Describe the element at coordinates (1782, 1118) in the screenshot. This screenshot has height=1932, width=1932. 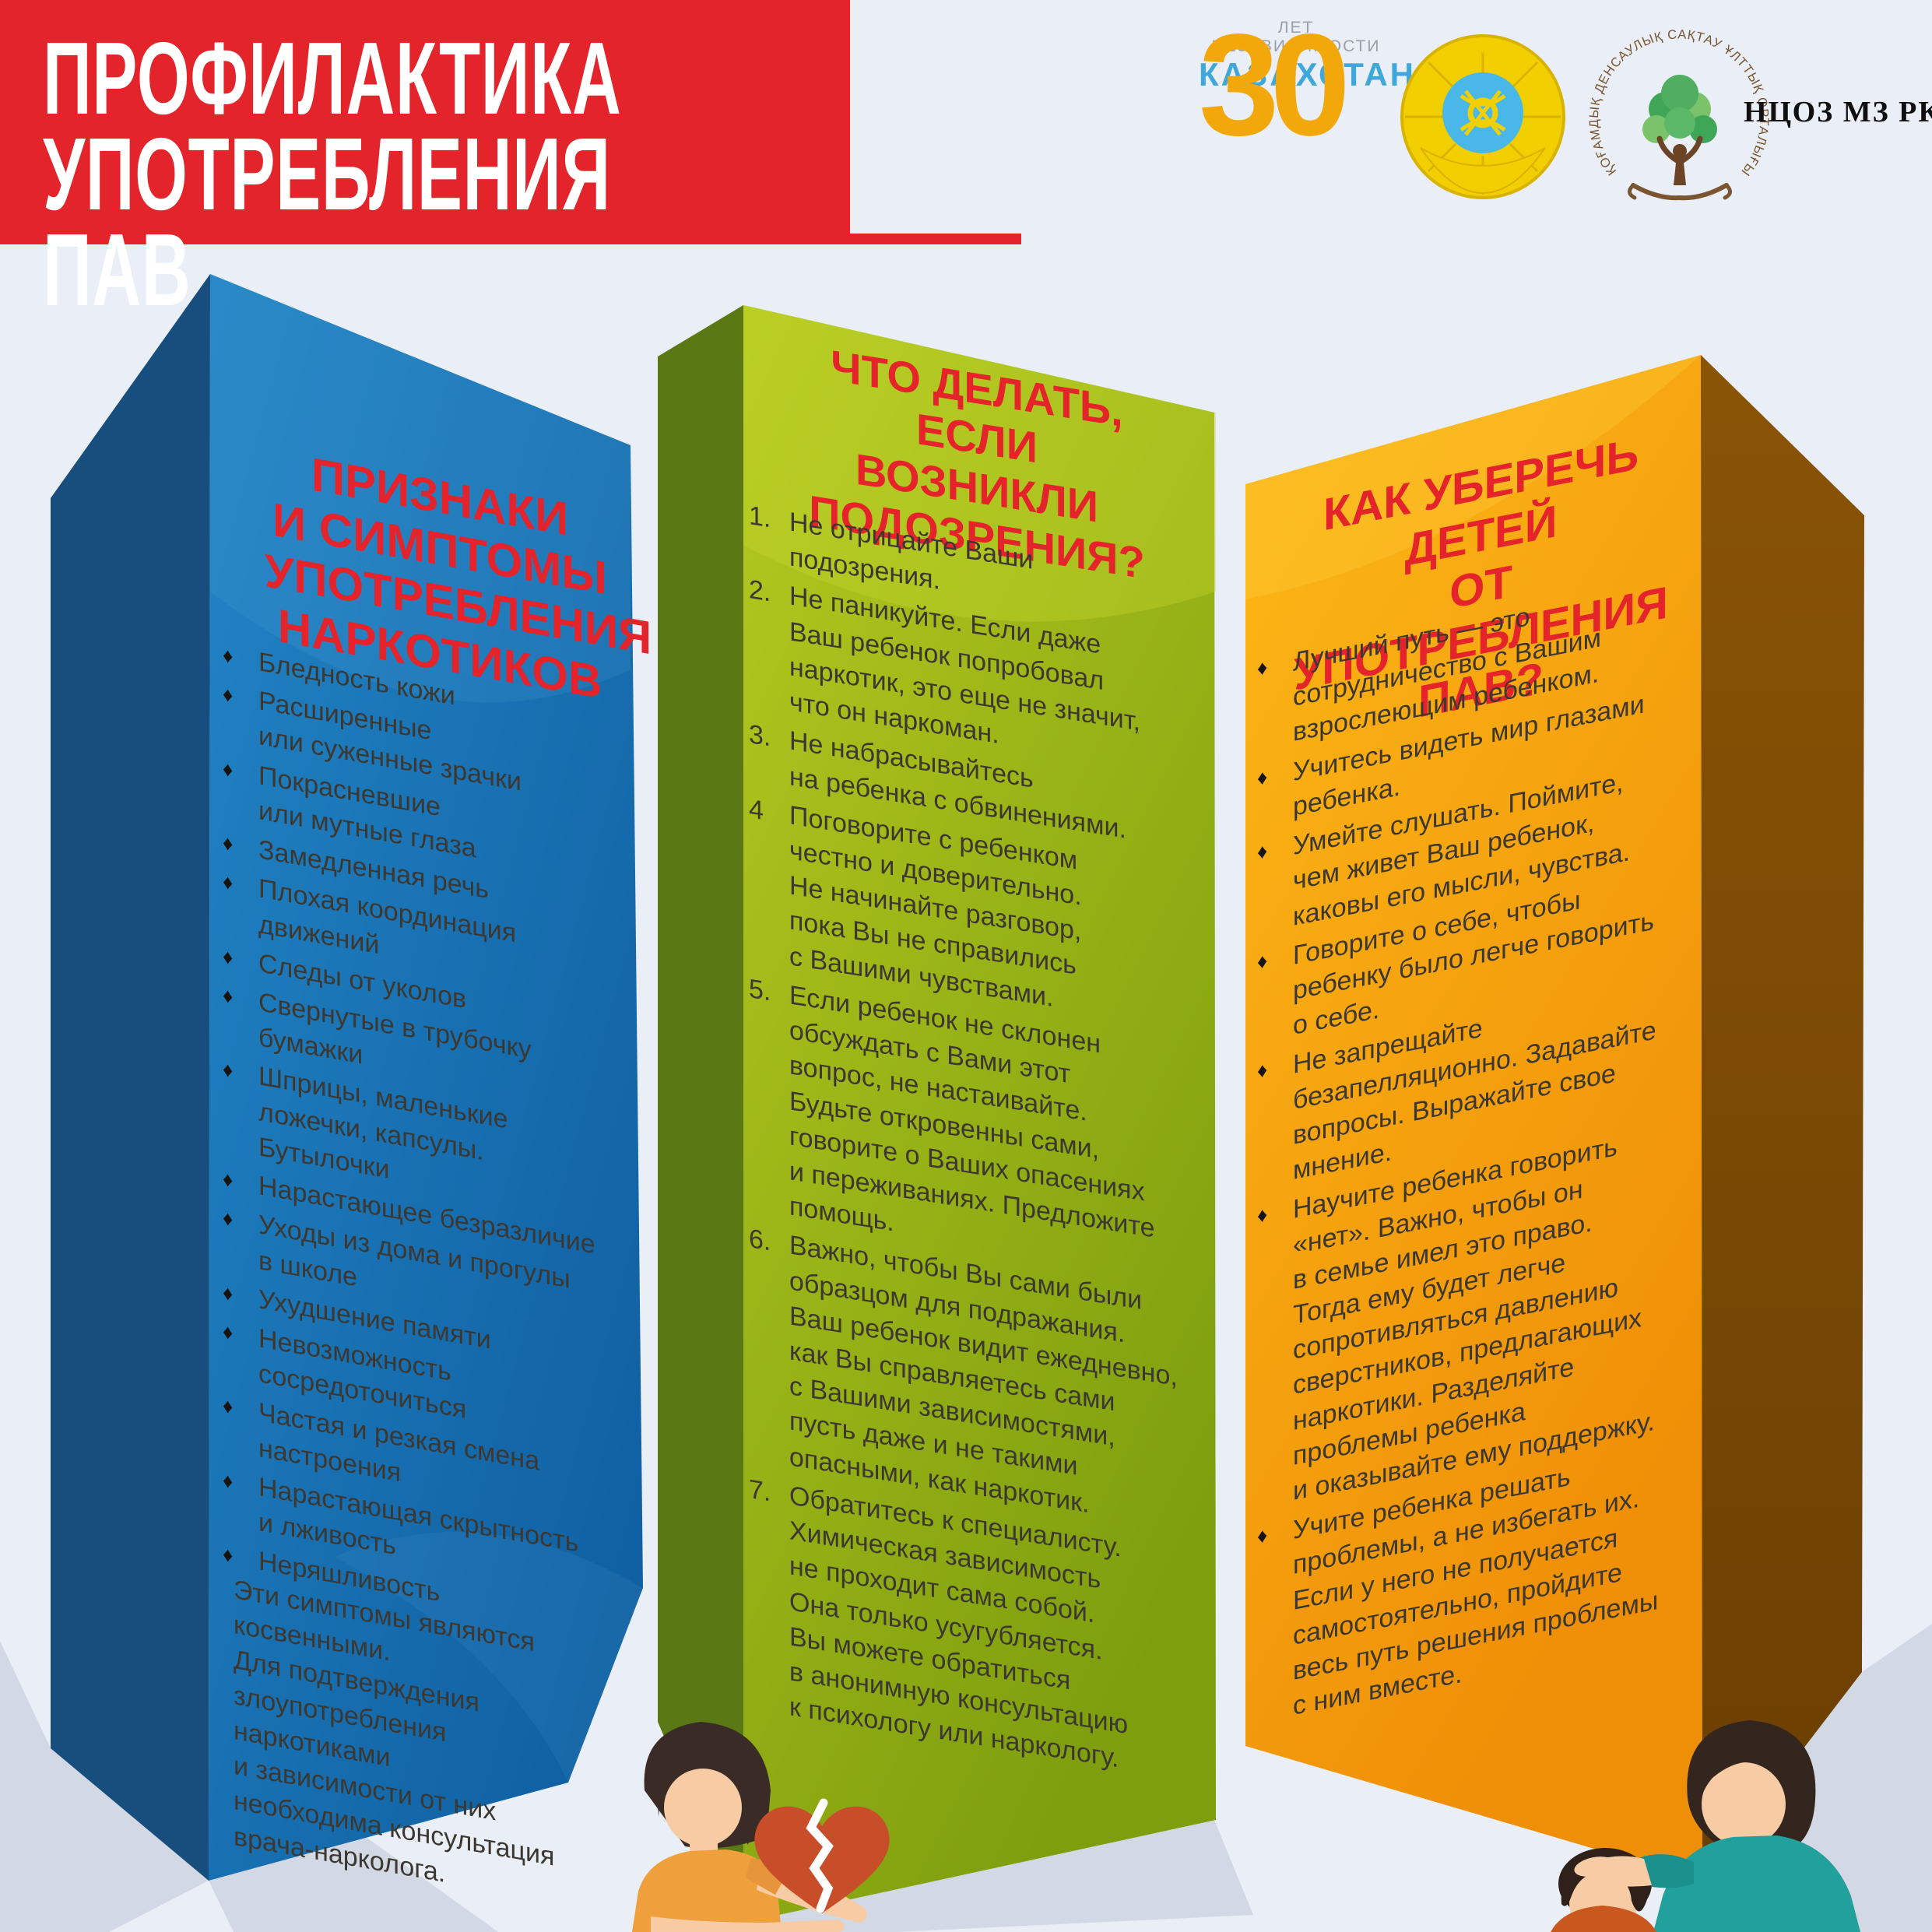
I see `orange-column-side-face` at that location.